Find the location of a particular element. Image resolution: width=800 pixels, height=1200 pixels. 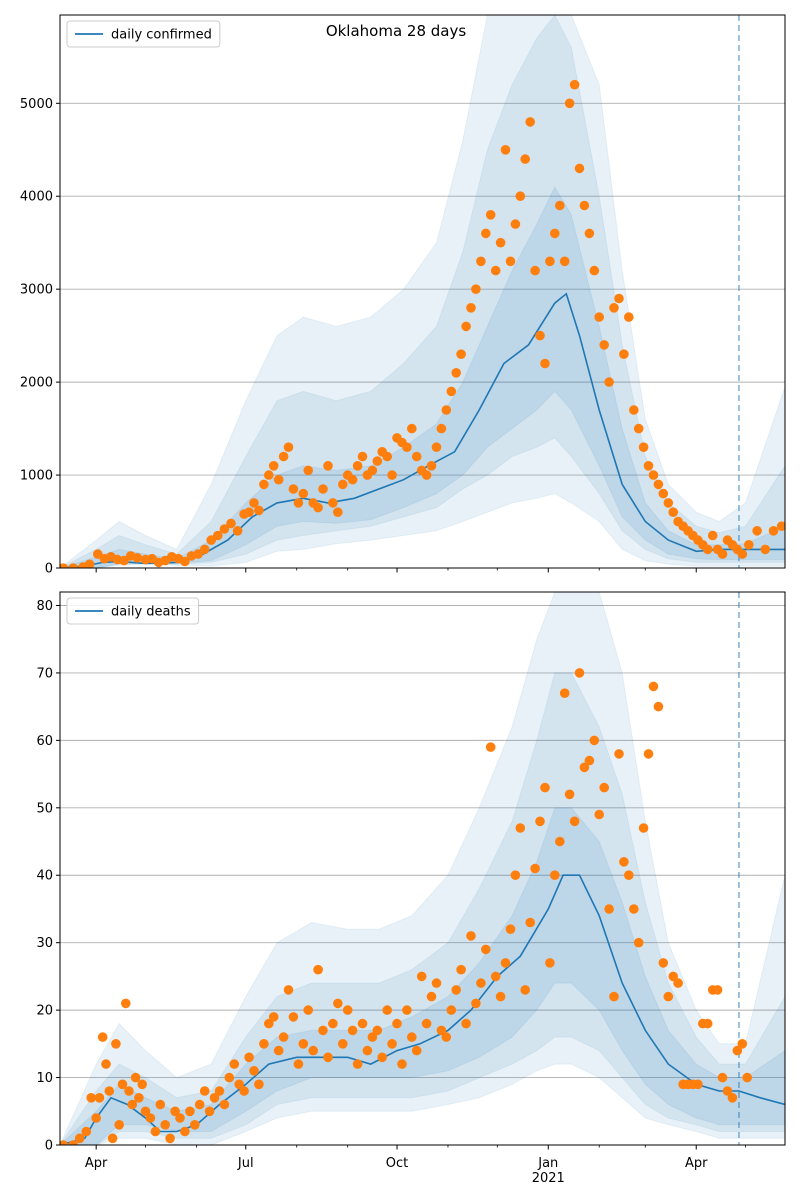

x-tick-label: Jan is located at coordinates (547, 1163).